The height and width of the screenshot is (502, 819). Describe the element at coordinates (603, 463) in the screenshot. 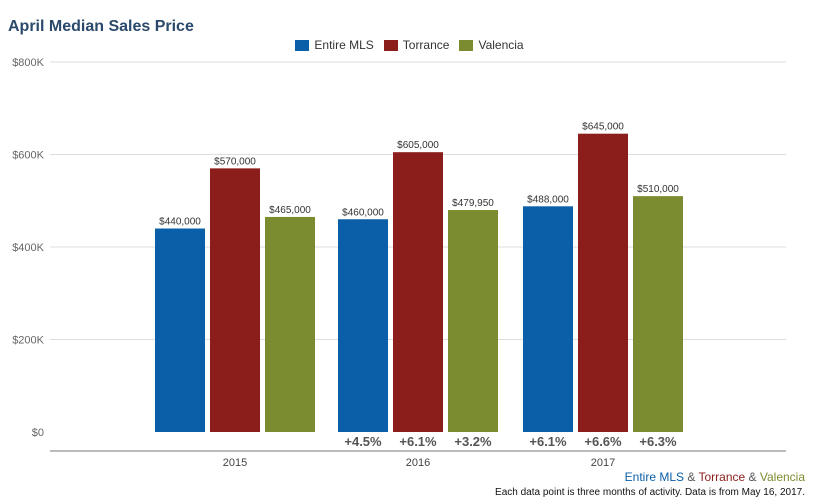

I see `x-tick-label: 2017` at that location.